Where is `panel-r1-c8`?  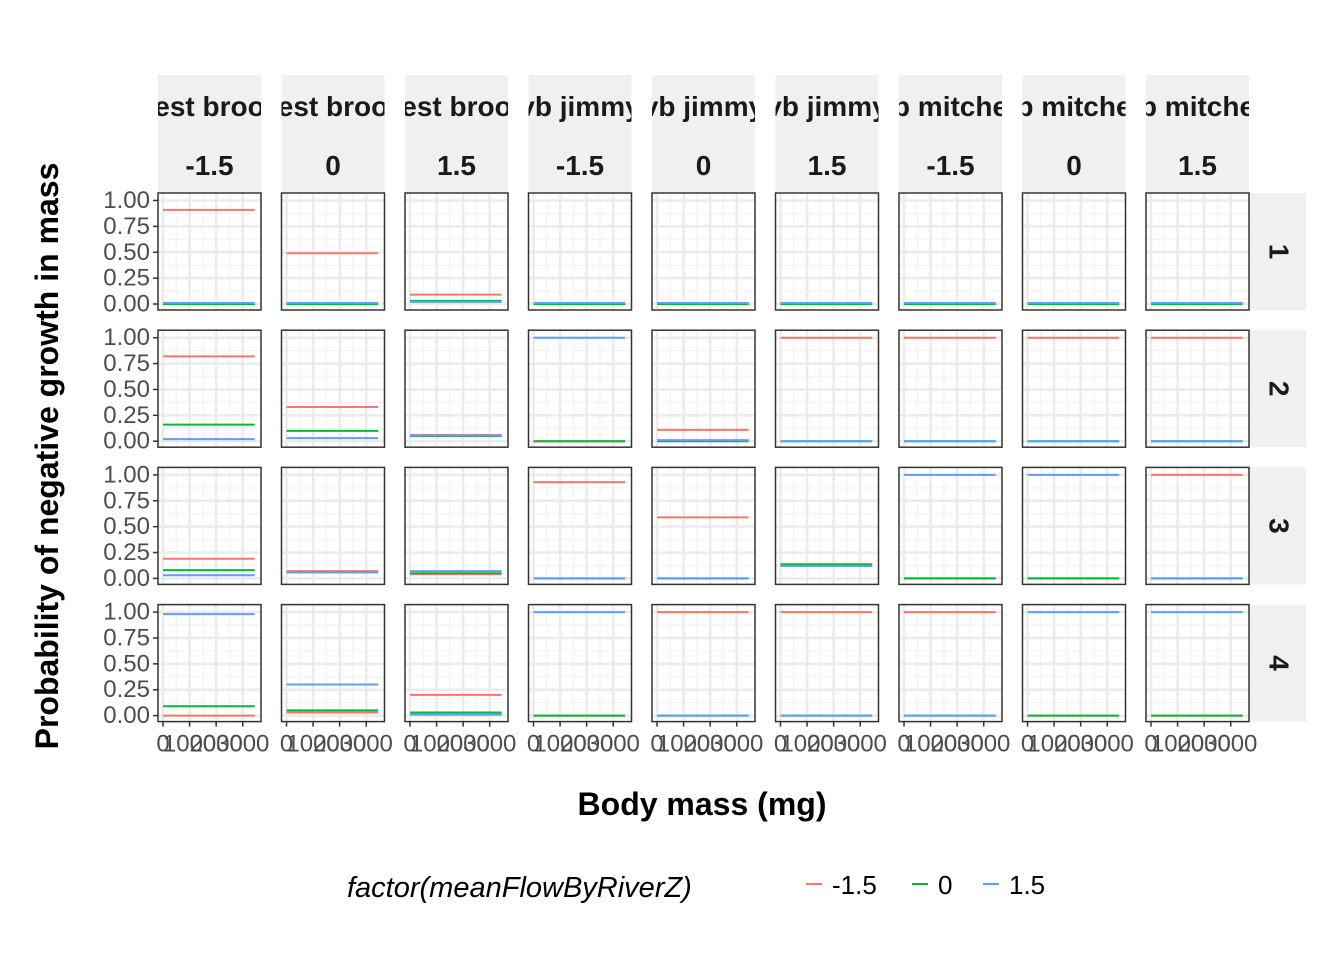
panel-r1-c8 is located at coordinates (1074, 251).